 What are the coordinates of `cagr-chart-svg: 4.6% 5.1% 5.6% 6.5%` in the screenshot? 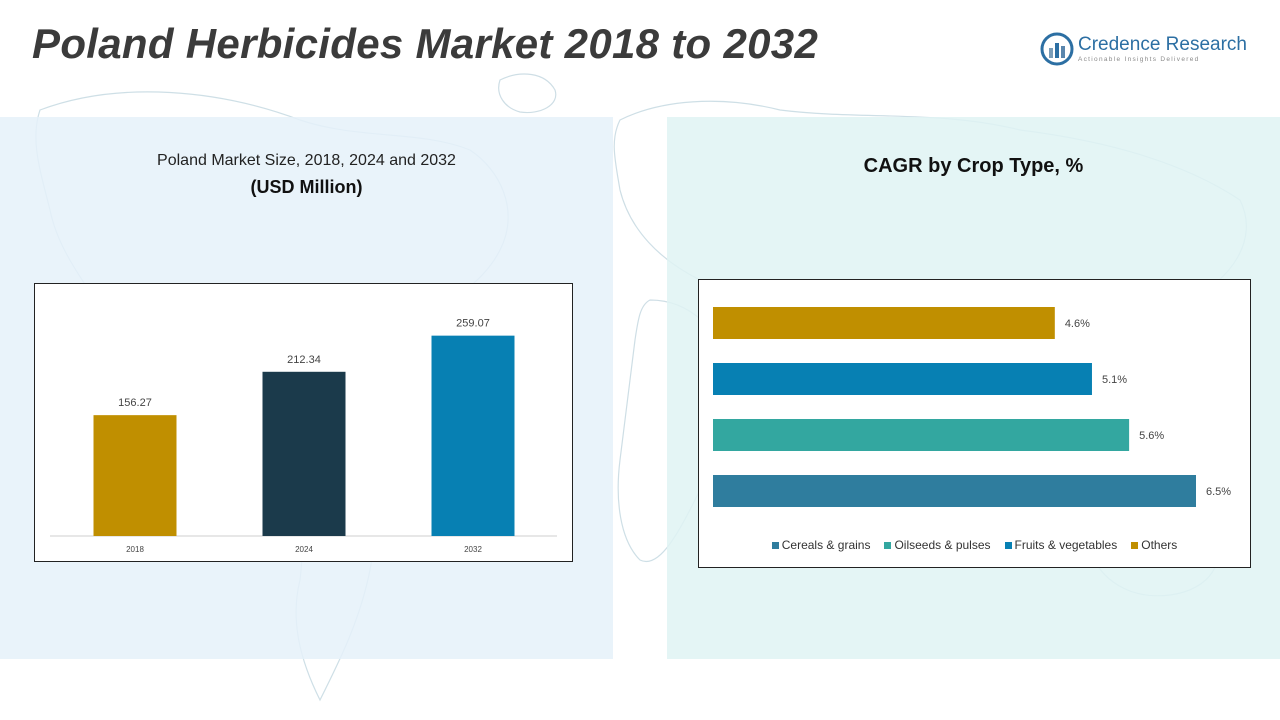 It's located at (972, 407).